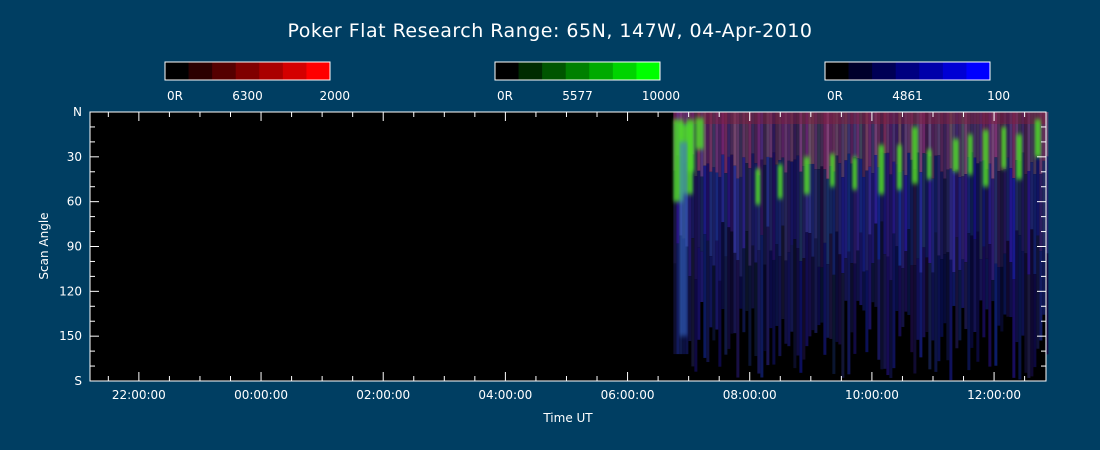 The width and height of the screenshot is (1100, 450). I want to click on y-tick-label: 150, so click(70, 336).